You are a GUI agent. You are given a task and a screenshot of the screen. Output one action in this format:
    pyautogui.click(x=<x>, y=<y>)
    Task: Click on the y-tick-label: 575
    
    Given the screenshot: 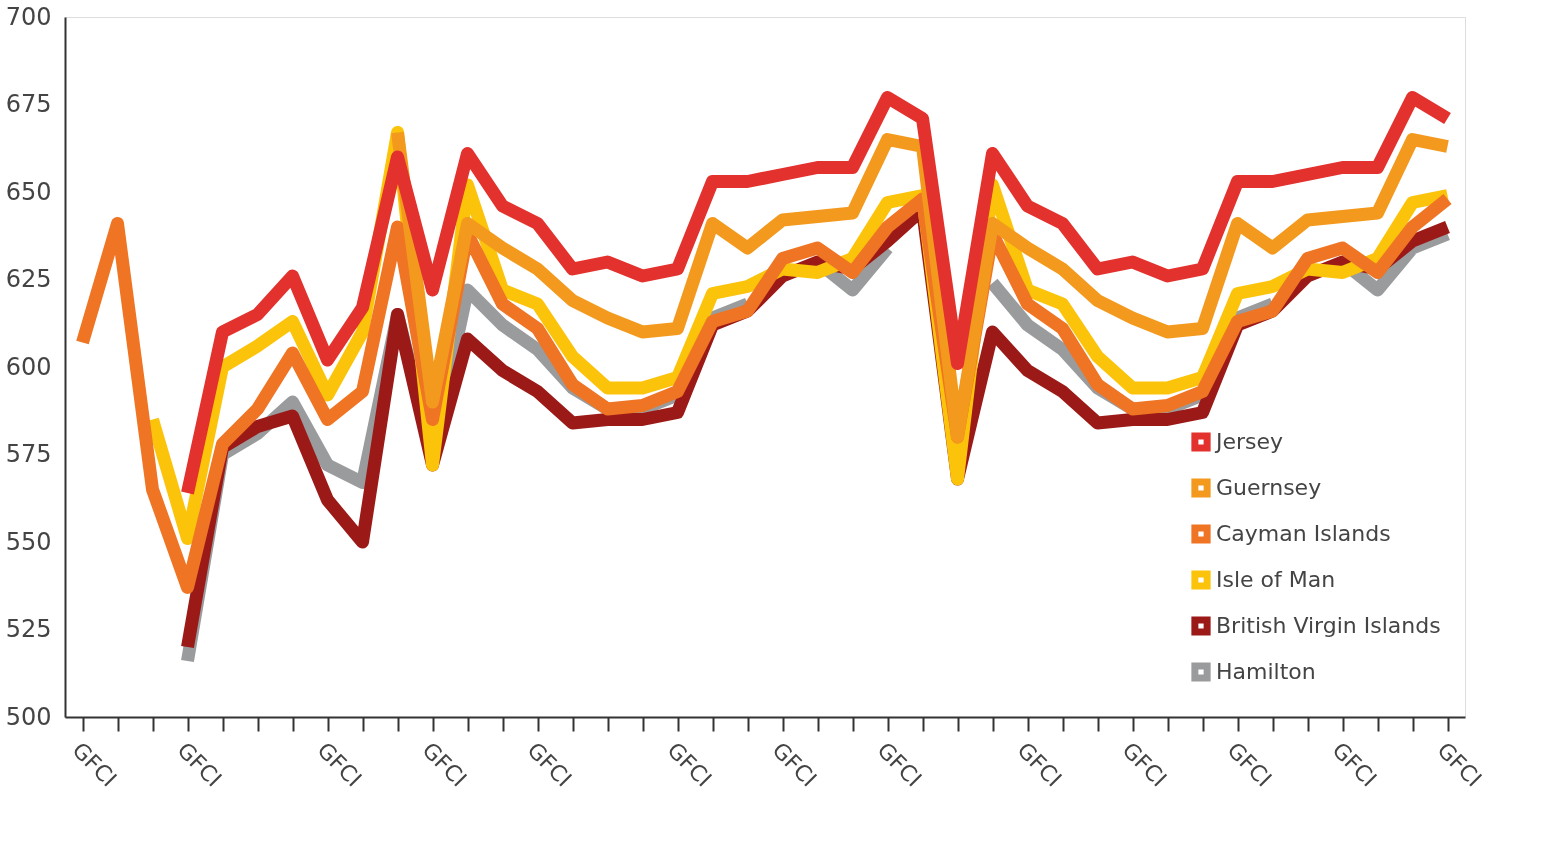 What is the action you would take?
    pyautogui.click(x=28, y=454)
    